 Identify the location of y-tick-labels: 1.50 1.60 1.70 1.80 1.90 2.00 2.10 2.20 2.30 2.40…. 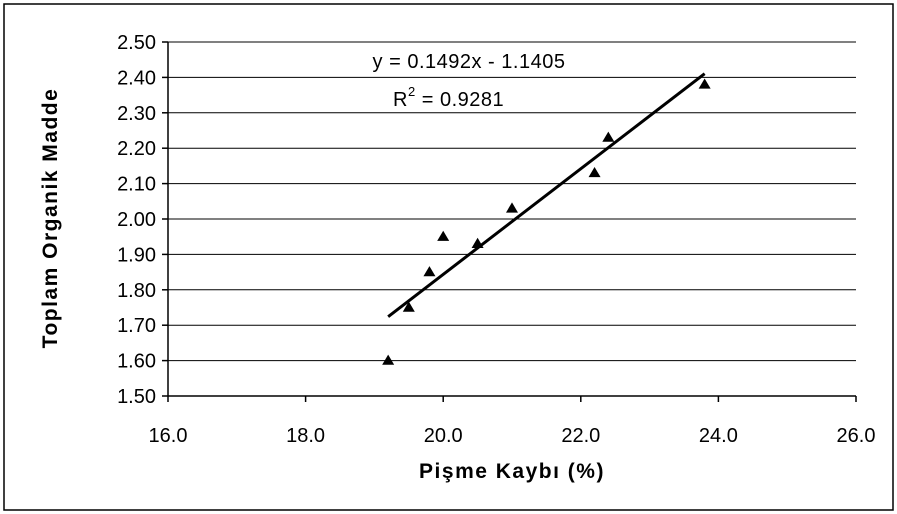
(136, 220).